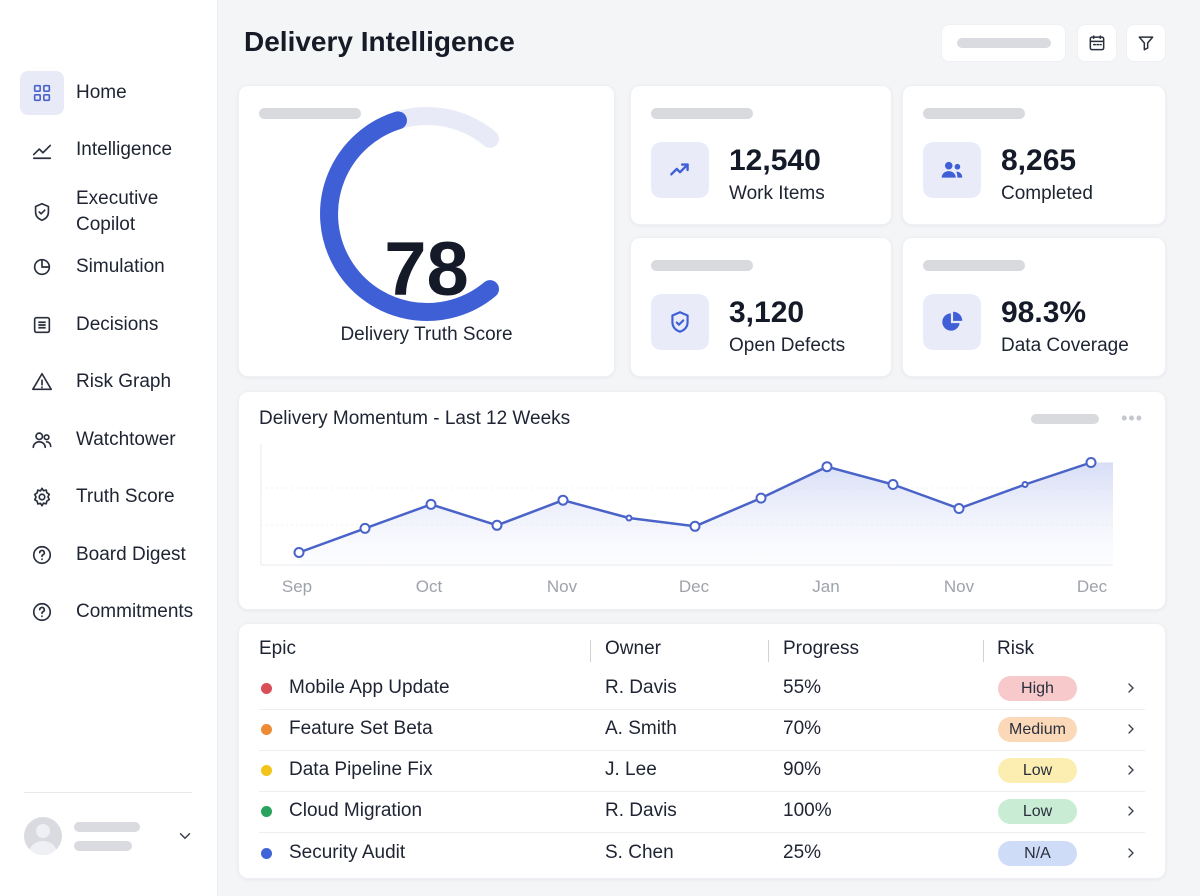  I want to click on progress-value: 25%, so click(802, 852).